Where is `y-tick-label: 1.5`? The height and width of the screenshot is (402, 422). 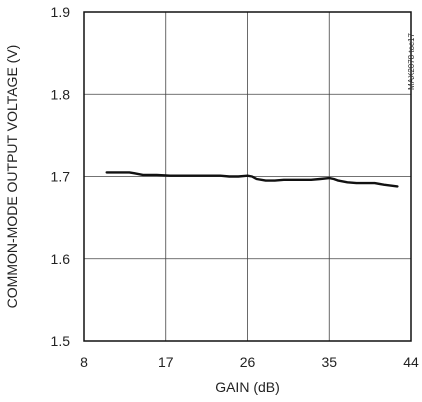
y-tick-label: 1.5 is located at coordinates (61, 341).